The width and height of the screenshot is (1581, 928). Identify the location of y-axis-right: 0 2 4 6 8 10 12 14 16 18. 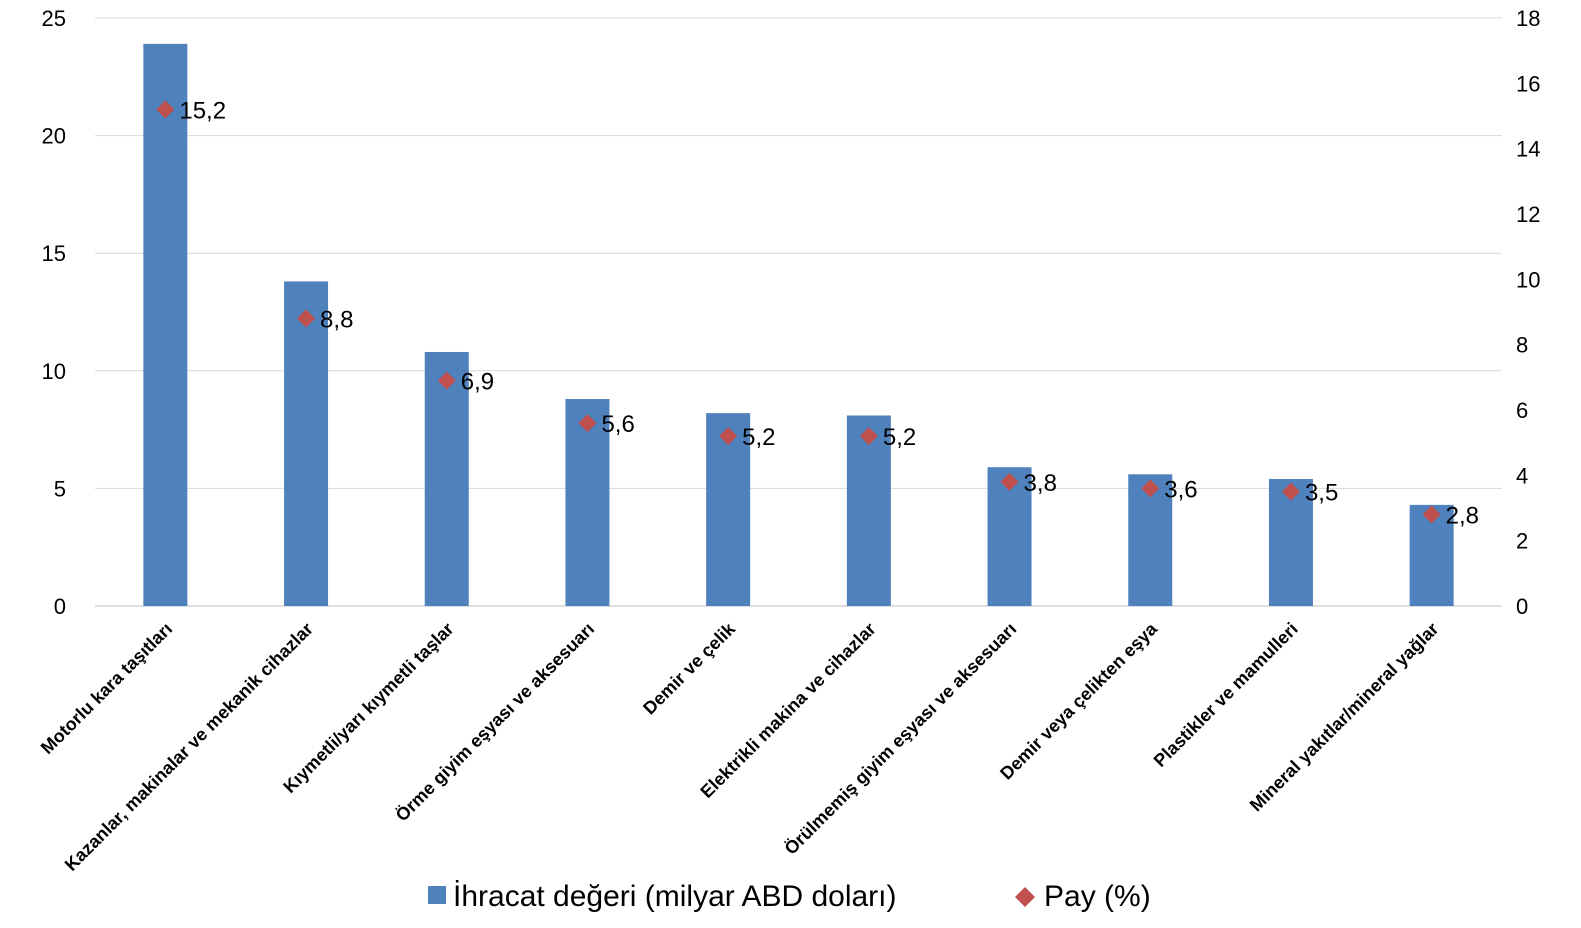
(1528, 312).